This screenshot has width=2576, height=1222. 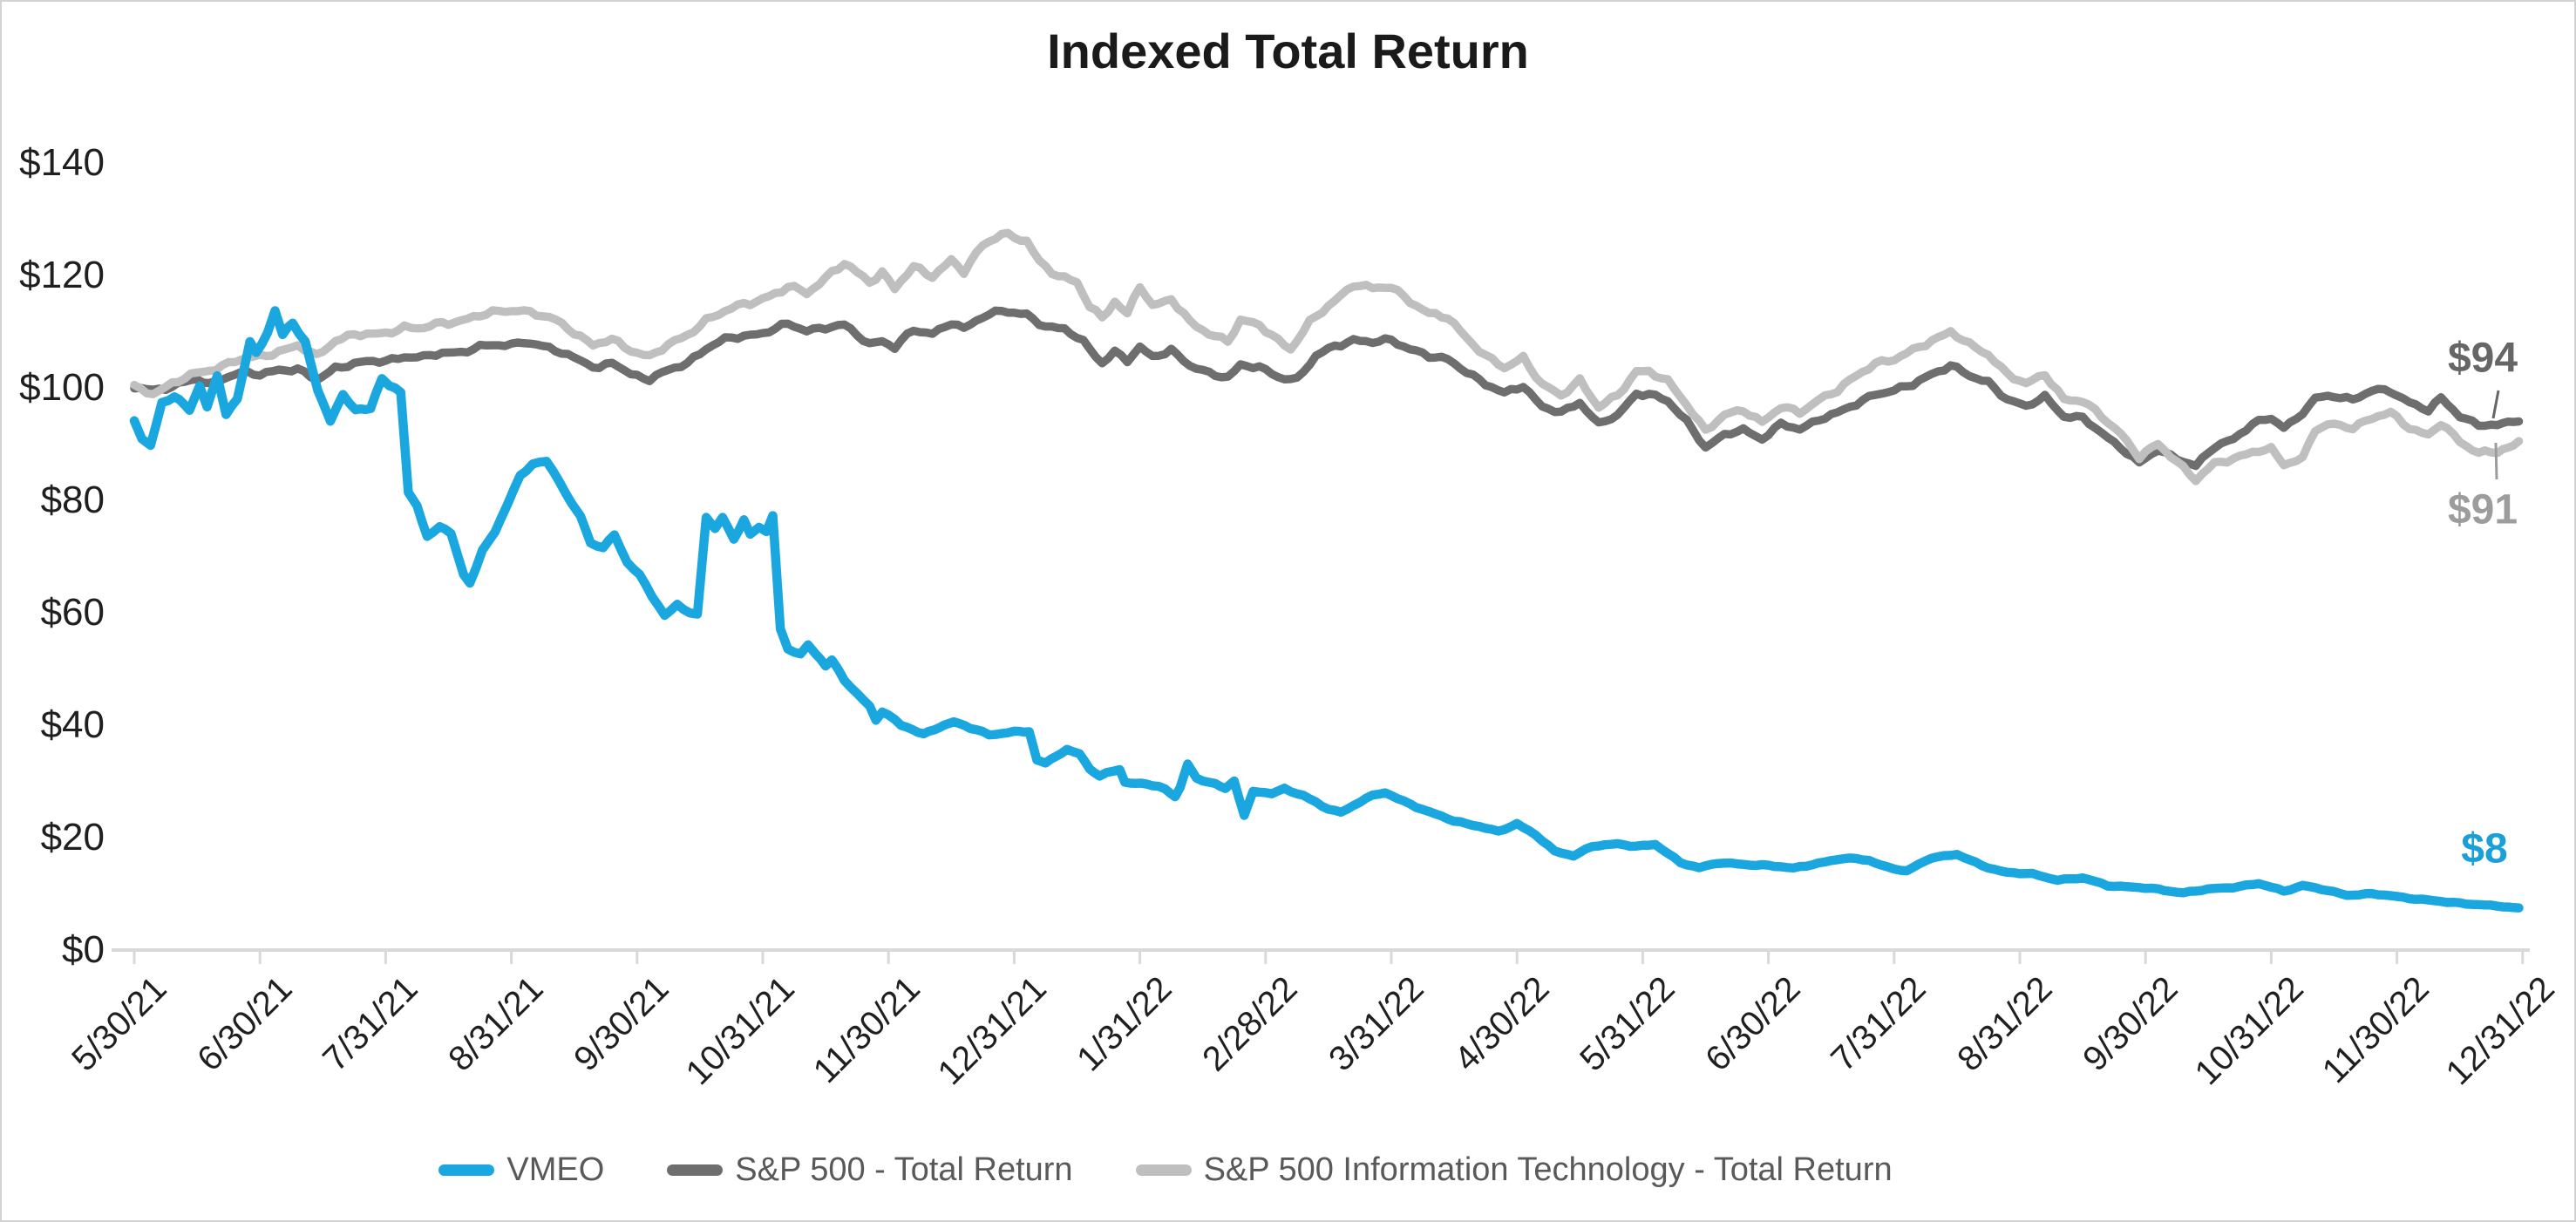 I want to click on end-label: $94, so click(x=2482, y=358).